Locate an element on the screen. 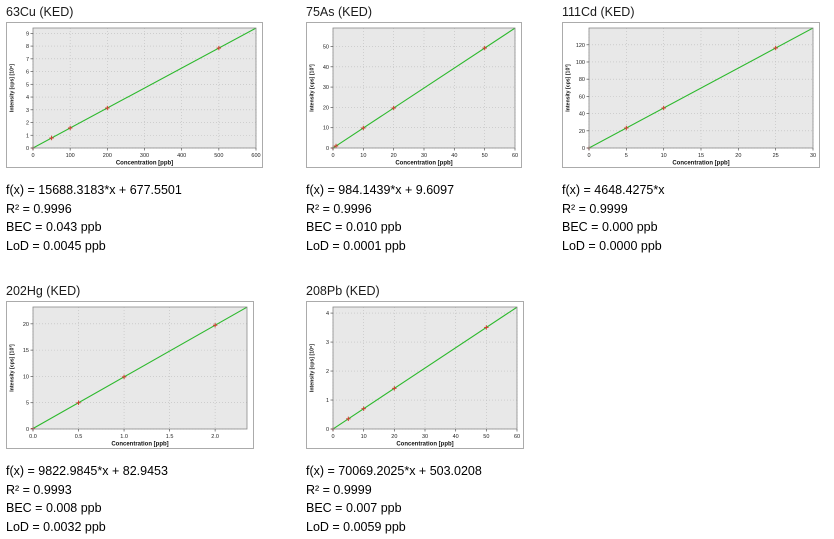 The image size is (834, 539). stat-bec: BEC = 0.043 ppb is located at coordinates (54, 227).